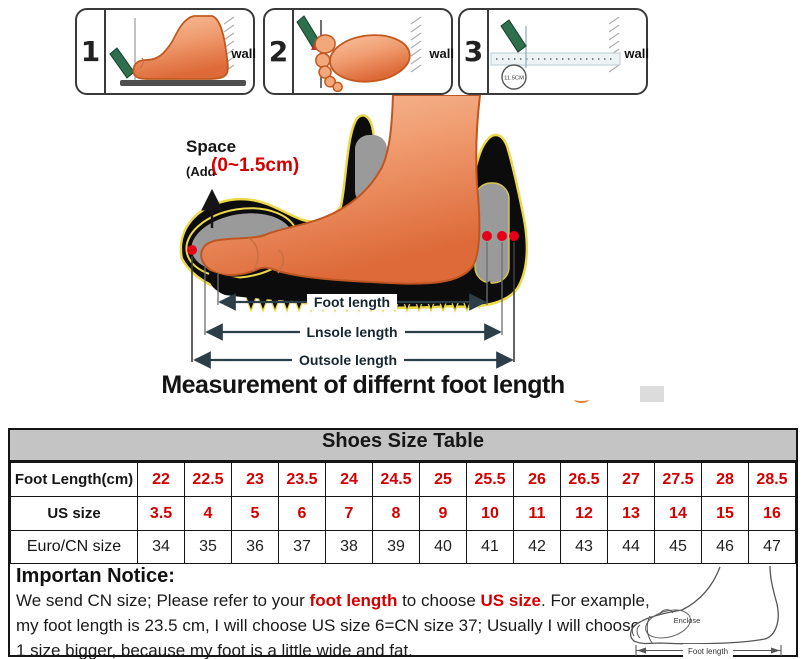  I want to click on guide-lines, so click(353, 302).